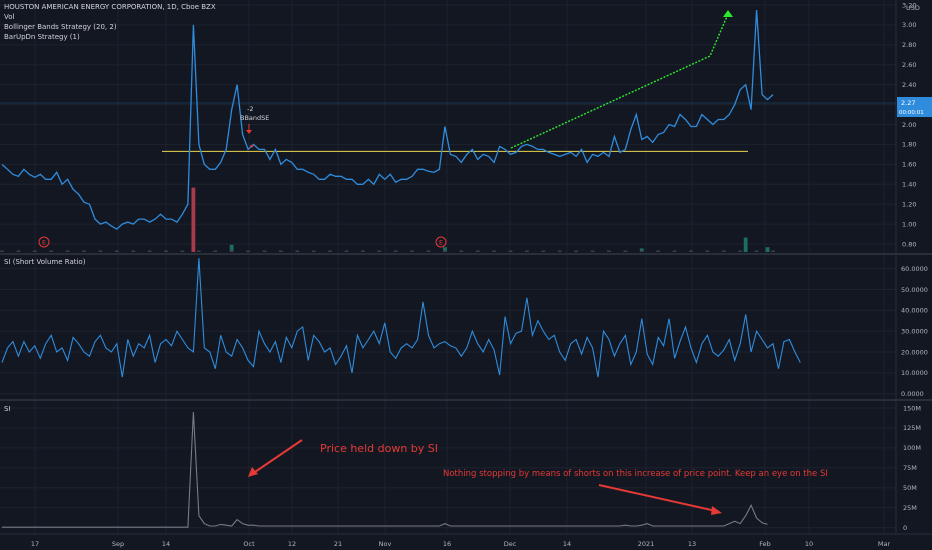 This screenshot has height=550, width=932. Describe the element at coordinates (914, 269) in the screenshot. I see `si-ratio-tick: 60.0000` at that location.